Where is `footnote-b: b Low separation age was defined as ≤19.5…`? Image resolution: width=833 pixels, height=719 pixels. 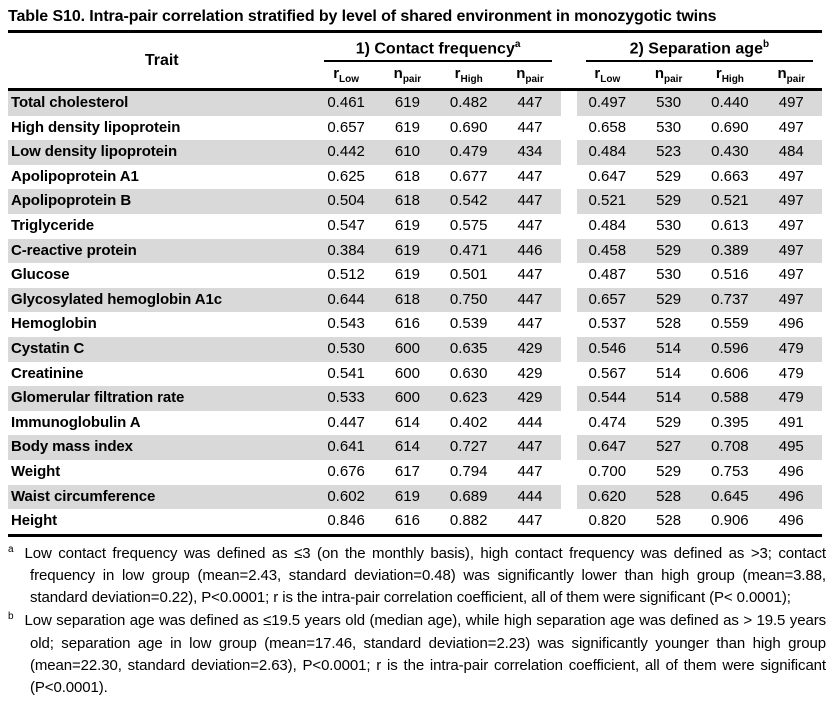
footnote-b: b Low separation age was defined as ≤19.5… is located at coordinates (417, 654).